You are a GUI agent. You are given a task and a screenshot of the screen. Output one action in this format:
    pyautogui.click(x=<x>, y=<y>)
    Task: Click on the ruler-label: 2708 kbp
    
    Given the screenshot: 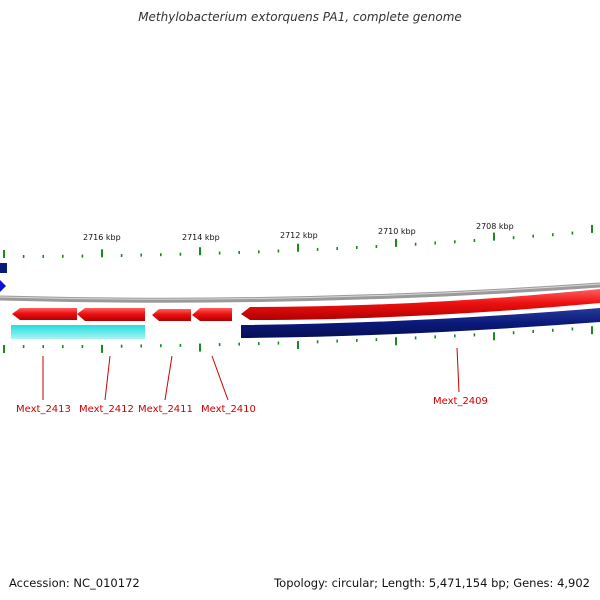 What is the action you would take?
    pyautogui.click(x=495, y=226)
    